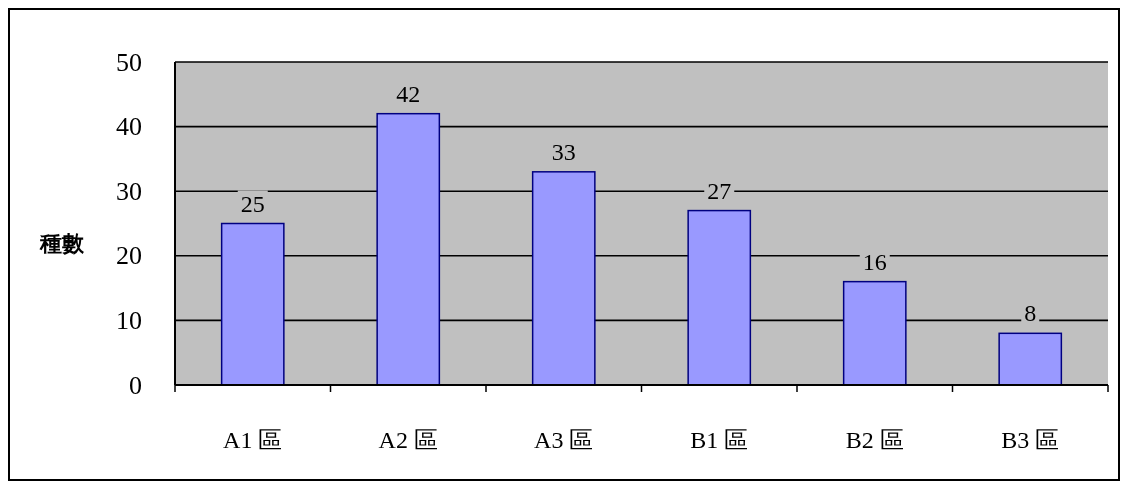  Describe the element at coordinates (408, 93) in the screenshot. I see `data-label: 42` at that location.